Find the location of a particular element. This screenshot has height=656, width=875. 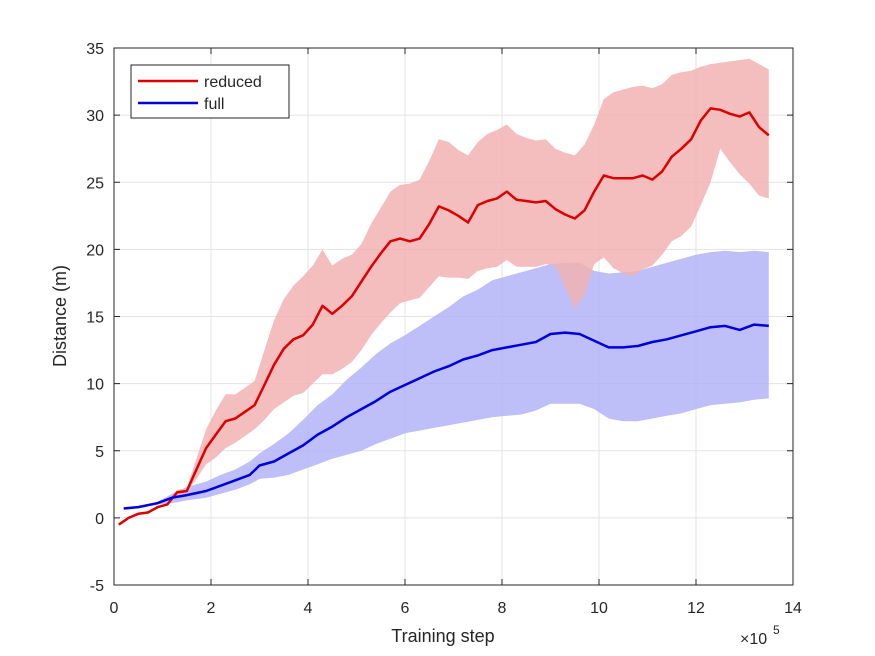

x-tick-label: 2 is located at coordinates (211, 608).